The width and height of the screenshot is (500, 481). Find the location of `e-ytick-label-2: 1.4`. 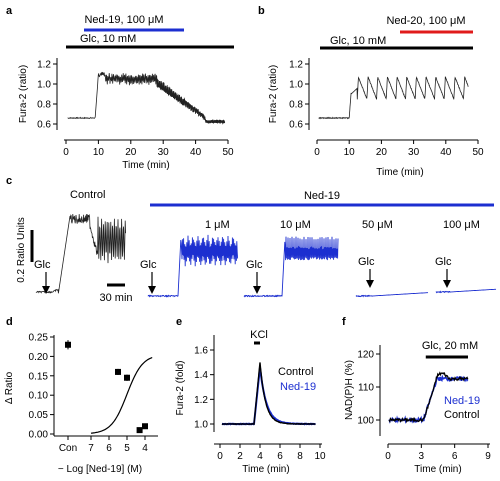

e-ytick-label-2: 1.4 is located at coordinates (201, 375).